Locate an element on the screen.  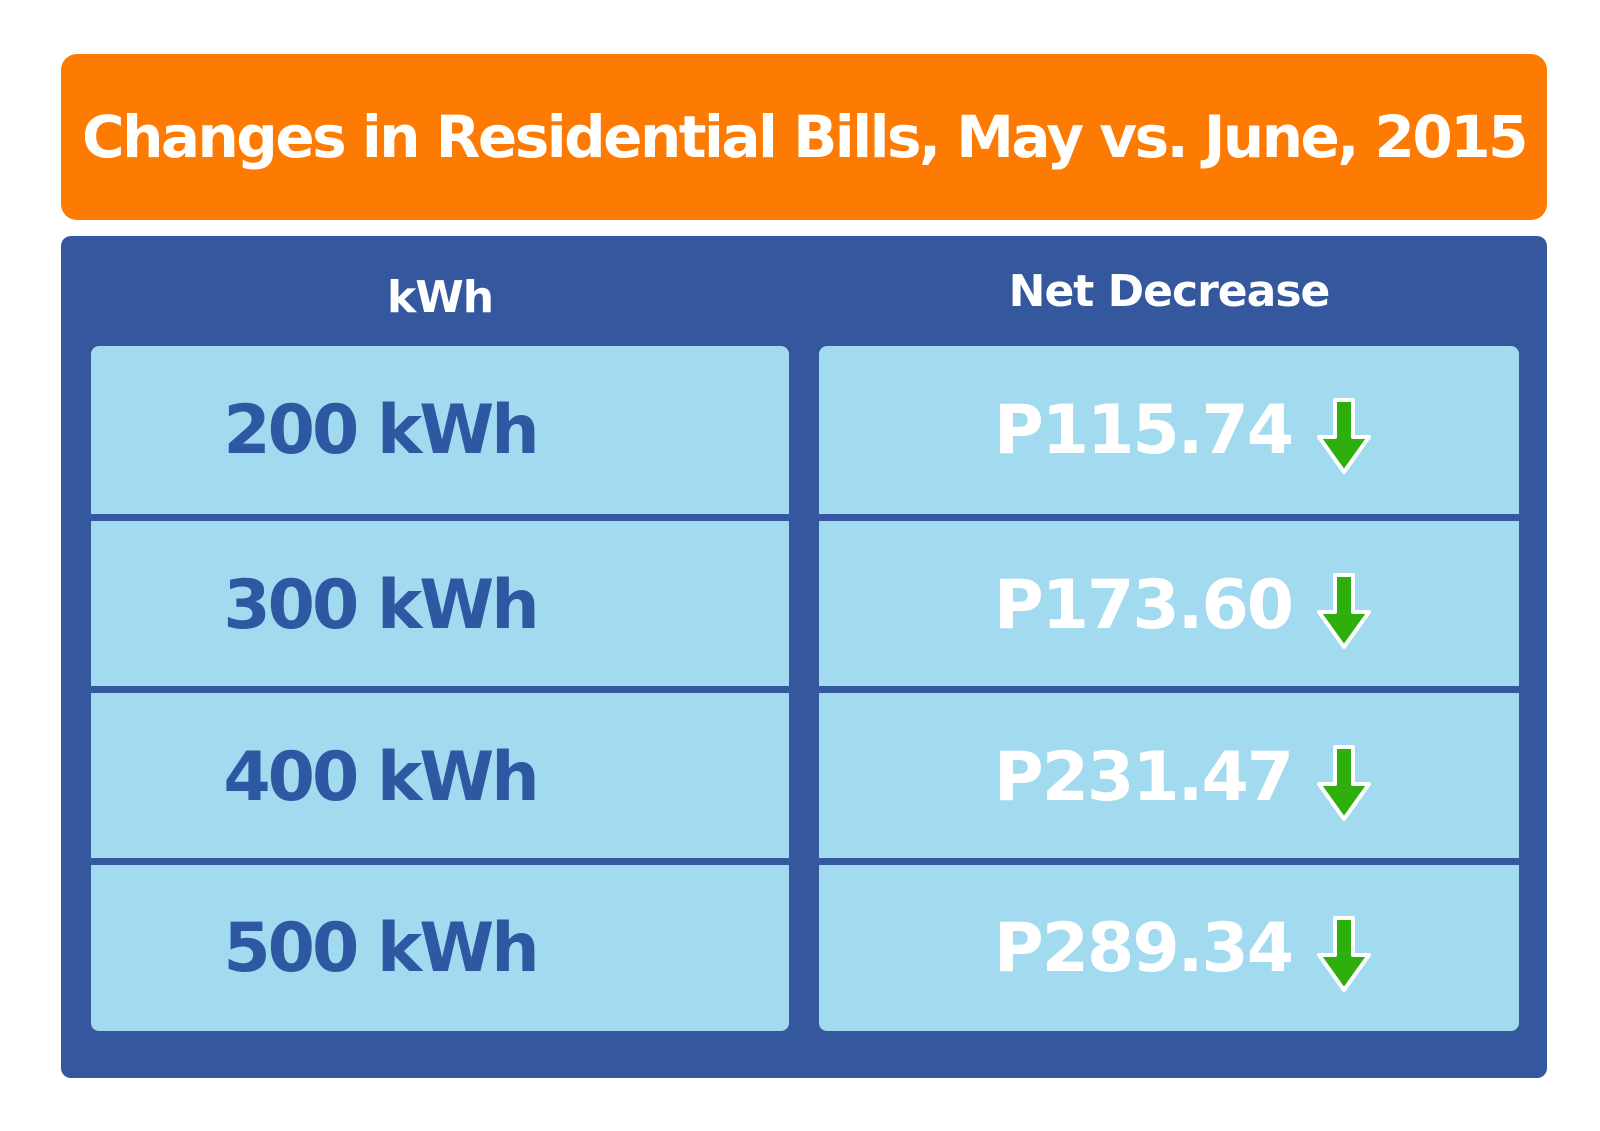
table-row: 500 kWh is located at coordinates (440, 948).